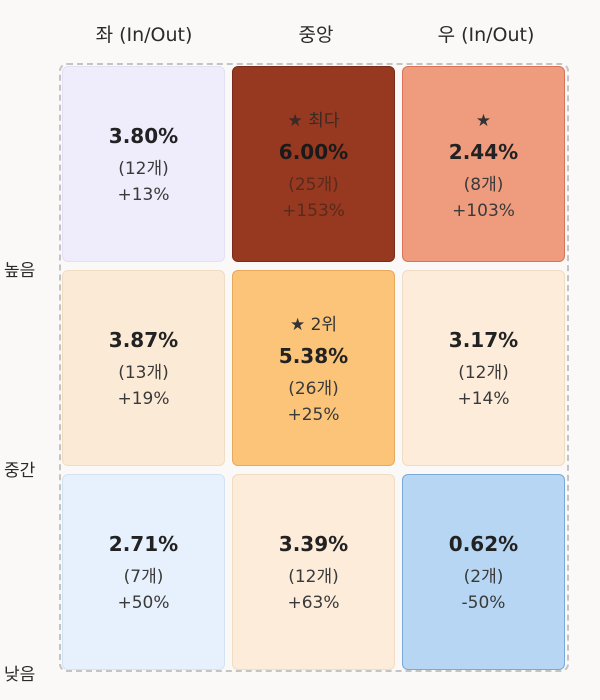 This screenshot has width=600, height=700. I want to click on cell-high-left: 3.80% (12개) +13%, so click(143, 164).